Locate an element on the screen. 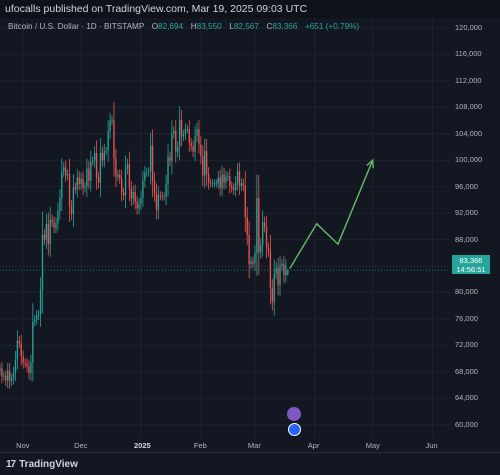  price-tick-label: 100,000 is located at coordinates (469, 160).